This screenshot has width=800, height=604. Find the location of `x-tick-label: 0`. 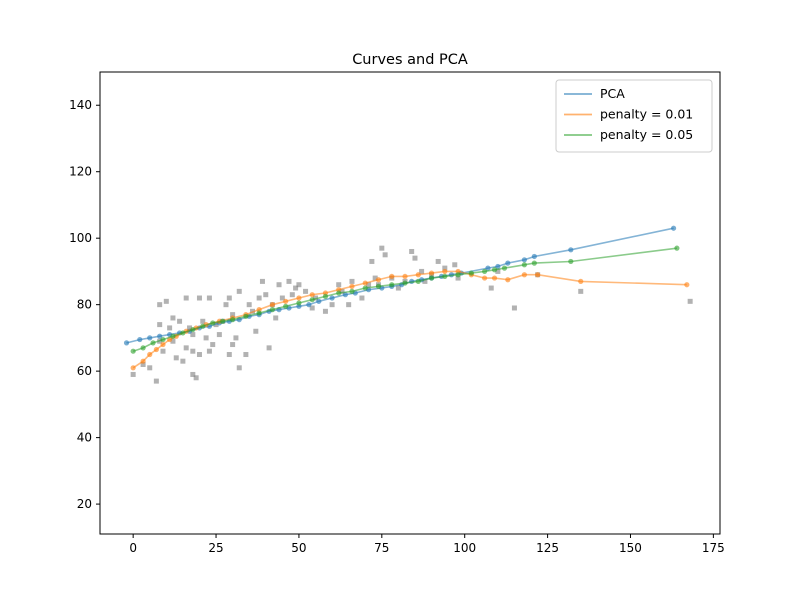

x-tick-label: 0 is located at coordinates (133, 548).